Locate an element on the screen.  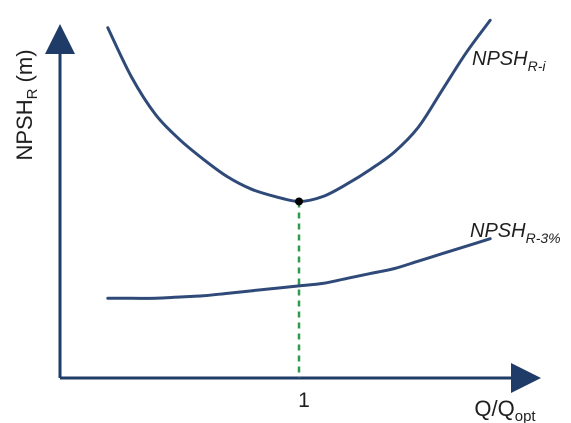
x-tick-label-1: 1 is located at coordinates (304, 400).